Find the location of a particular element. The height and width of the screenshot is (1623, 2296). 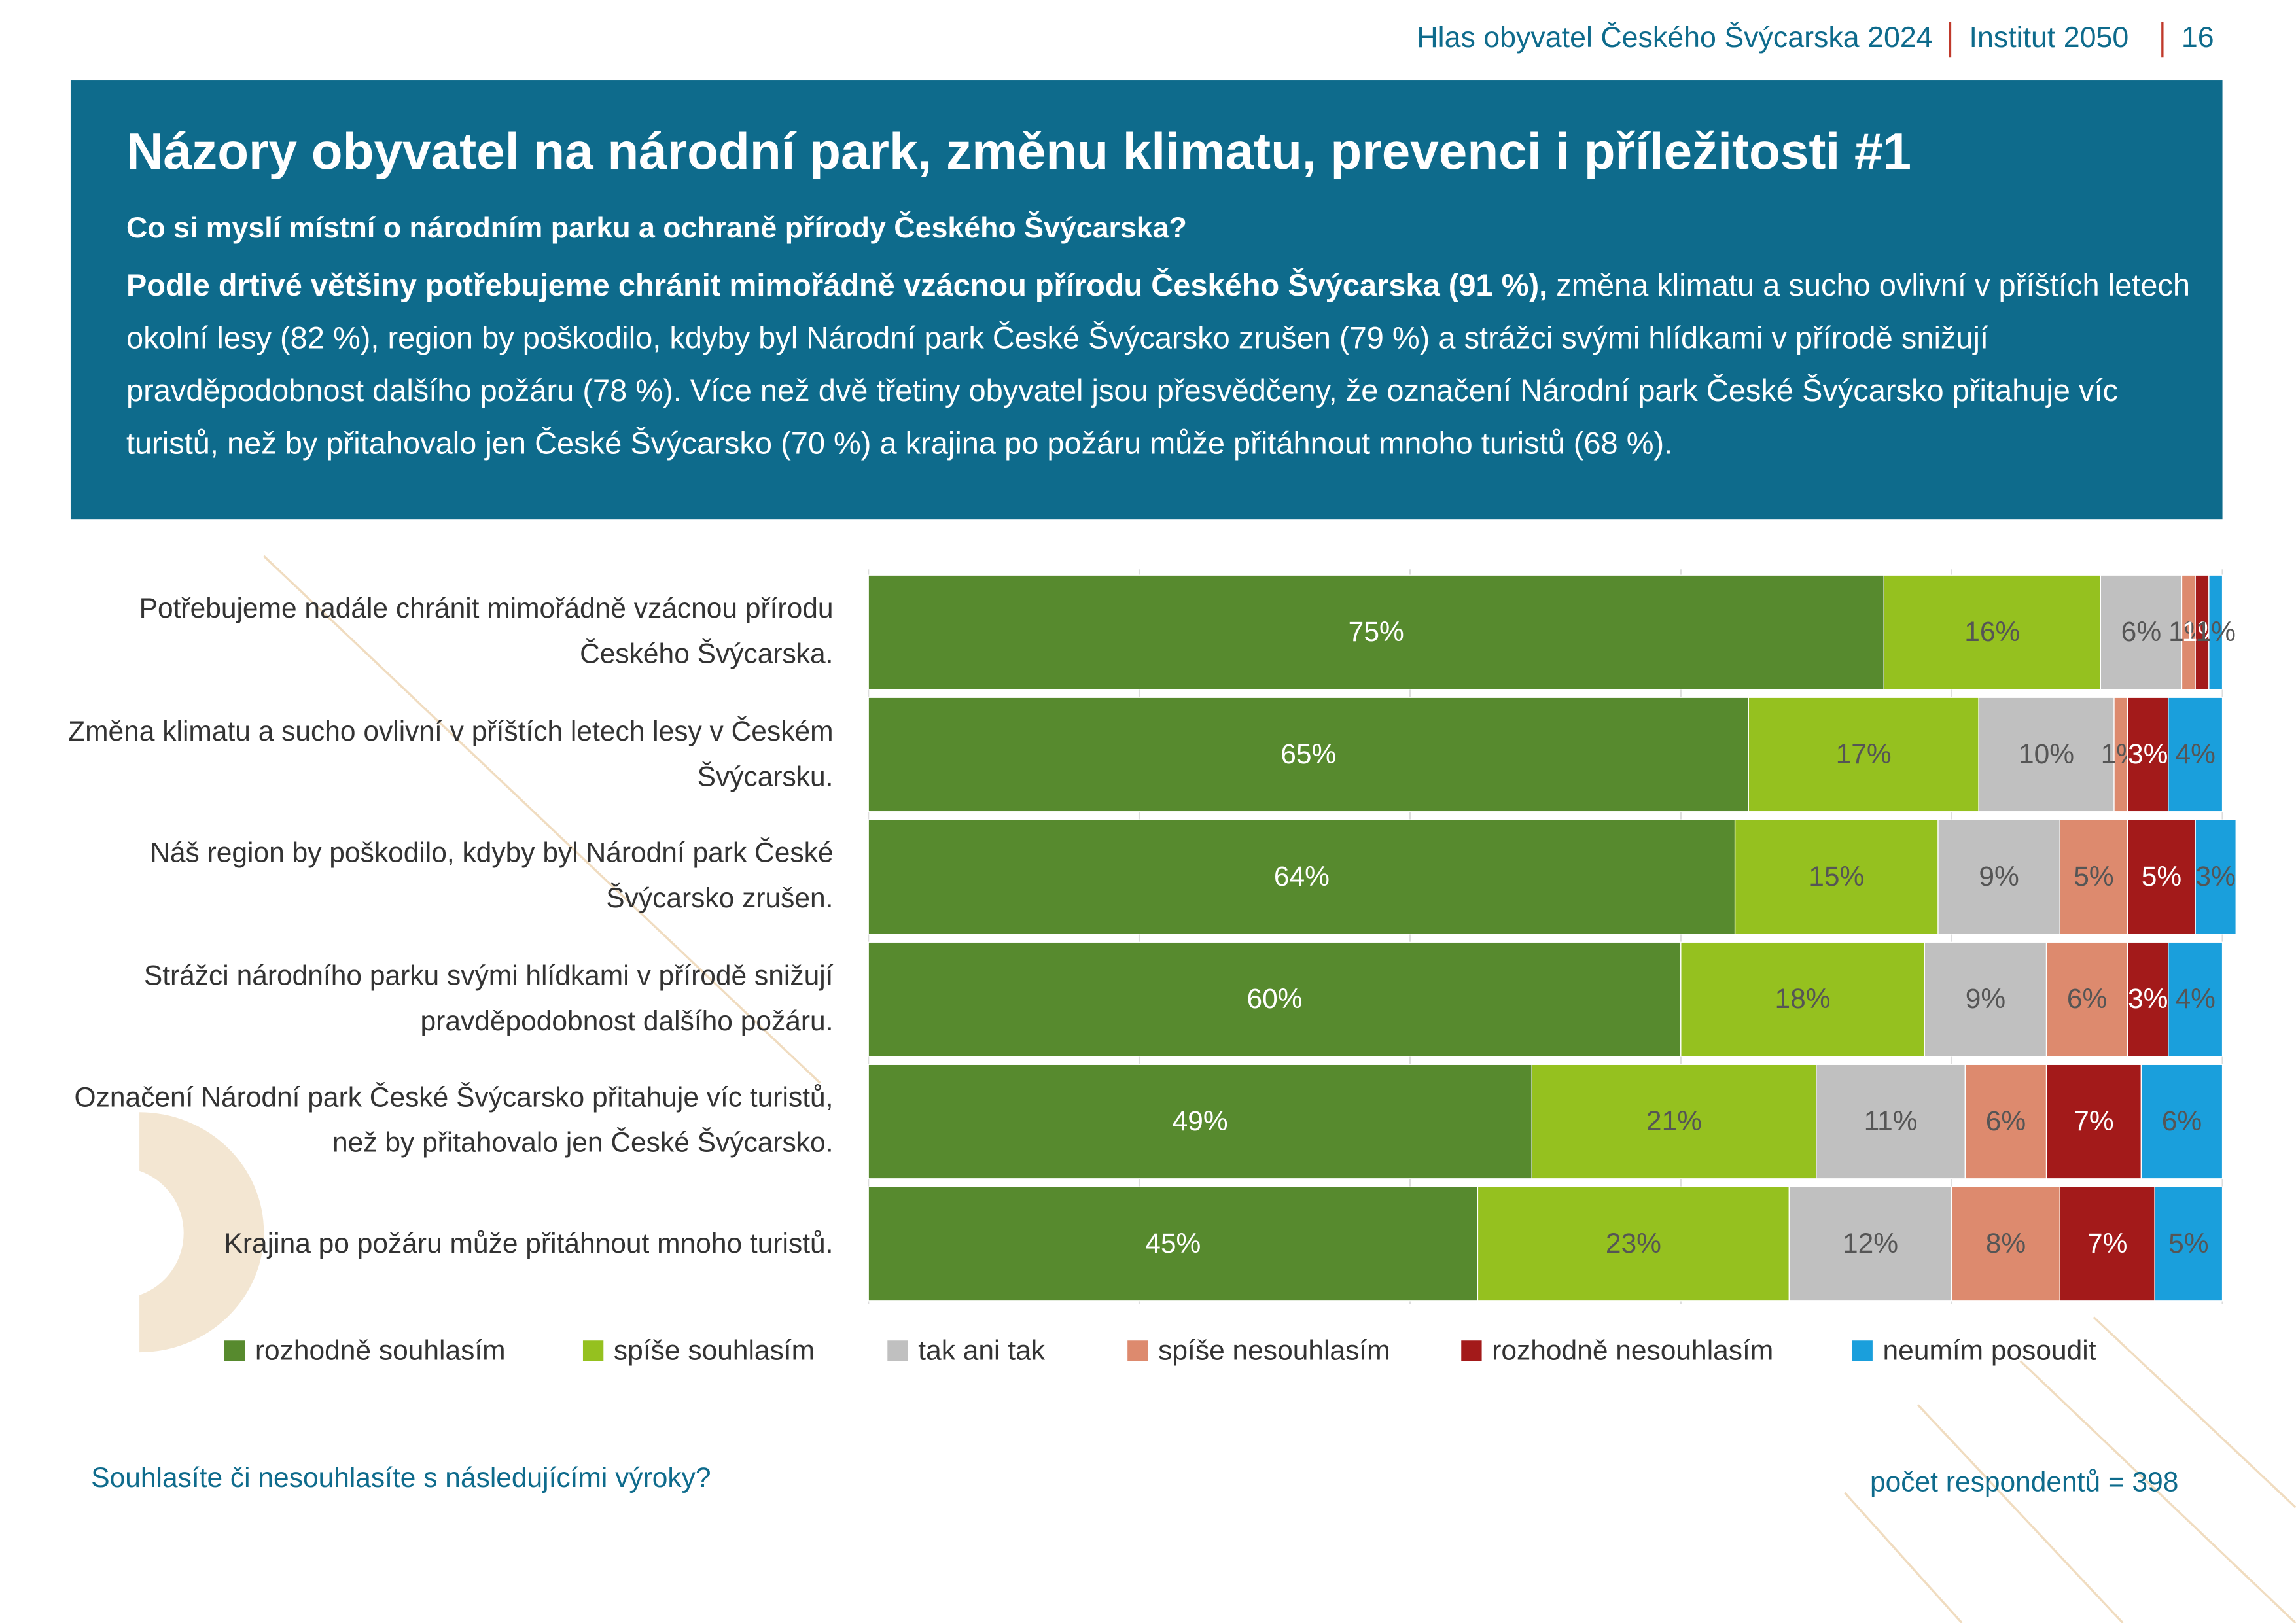

data-label: 65% is located at coordinates (1308, 755).